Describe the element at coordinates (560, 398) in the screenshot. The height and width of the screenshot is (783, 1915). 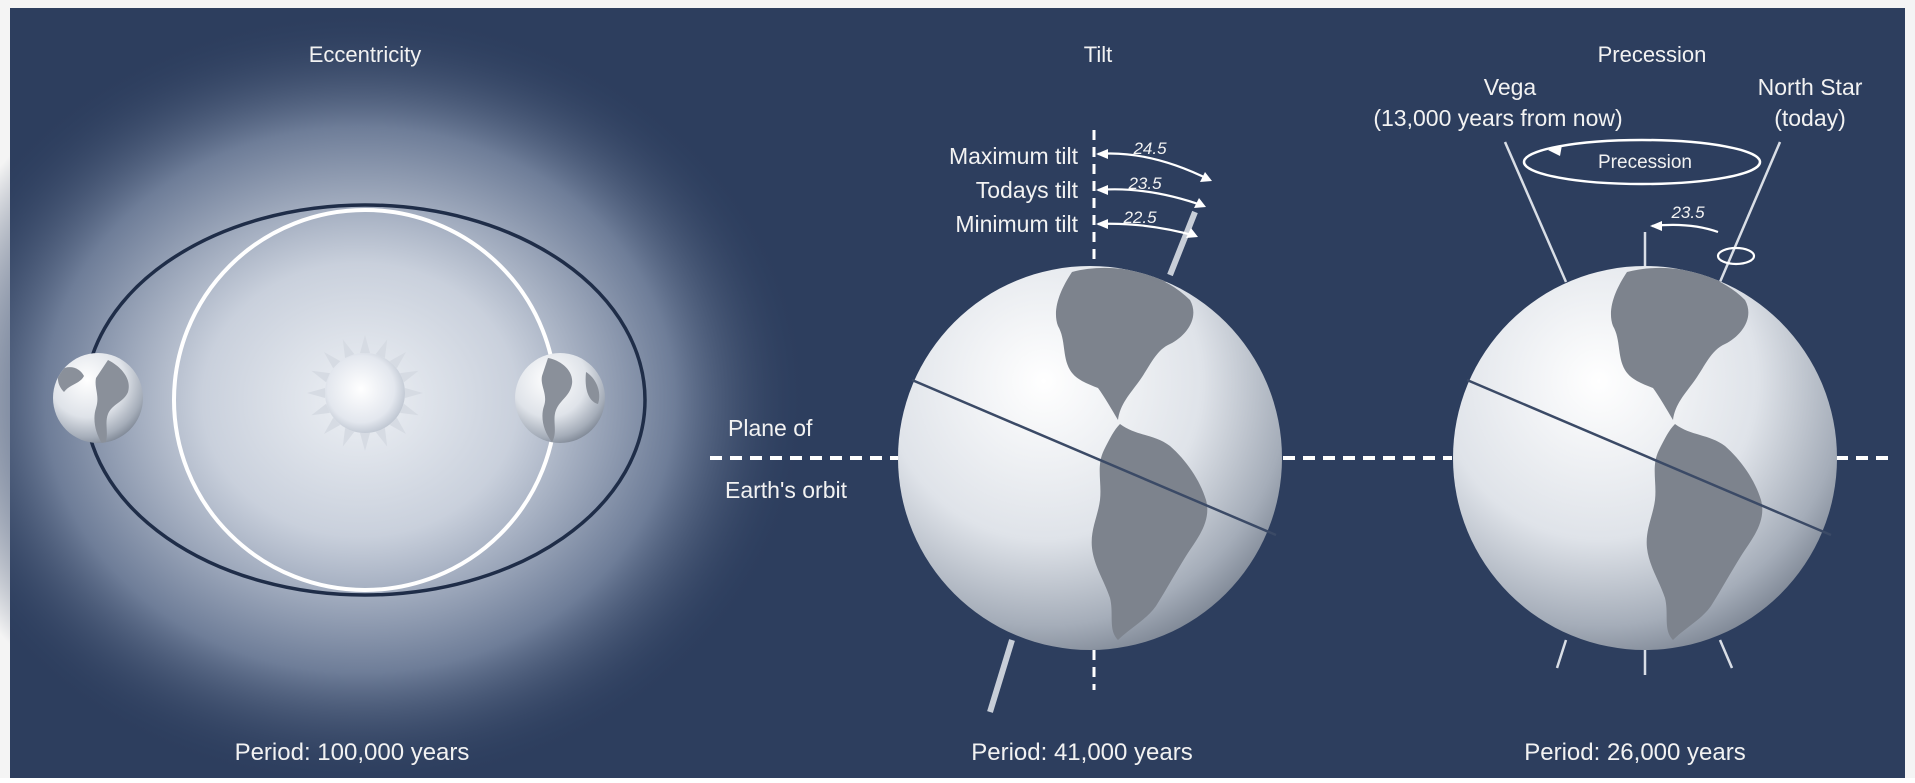
I see `earth-icon-right` at that location.